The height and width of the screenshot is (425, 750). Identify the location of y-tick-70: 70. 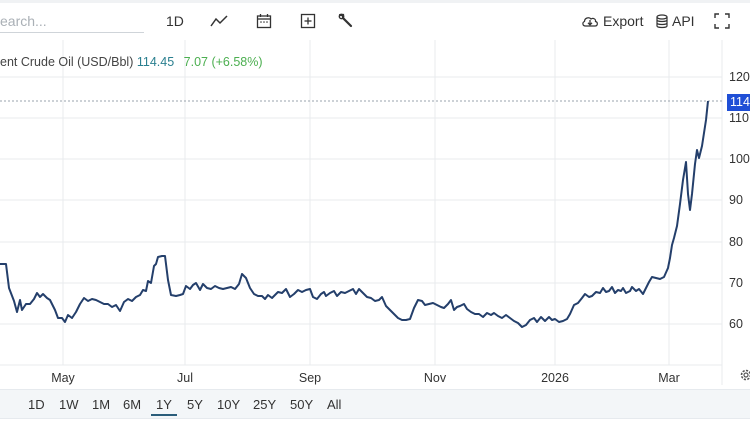
(736, 283).